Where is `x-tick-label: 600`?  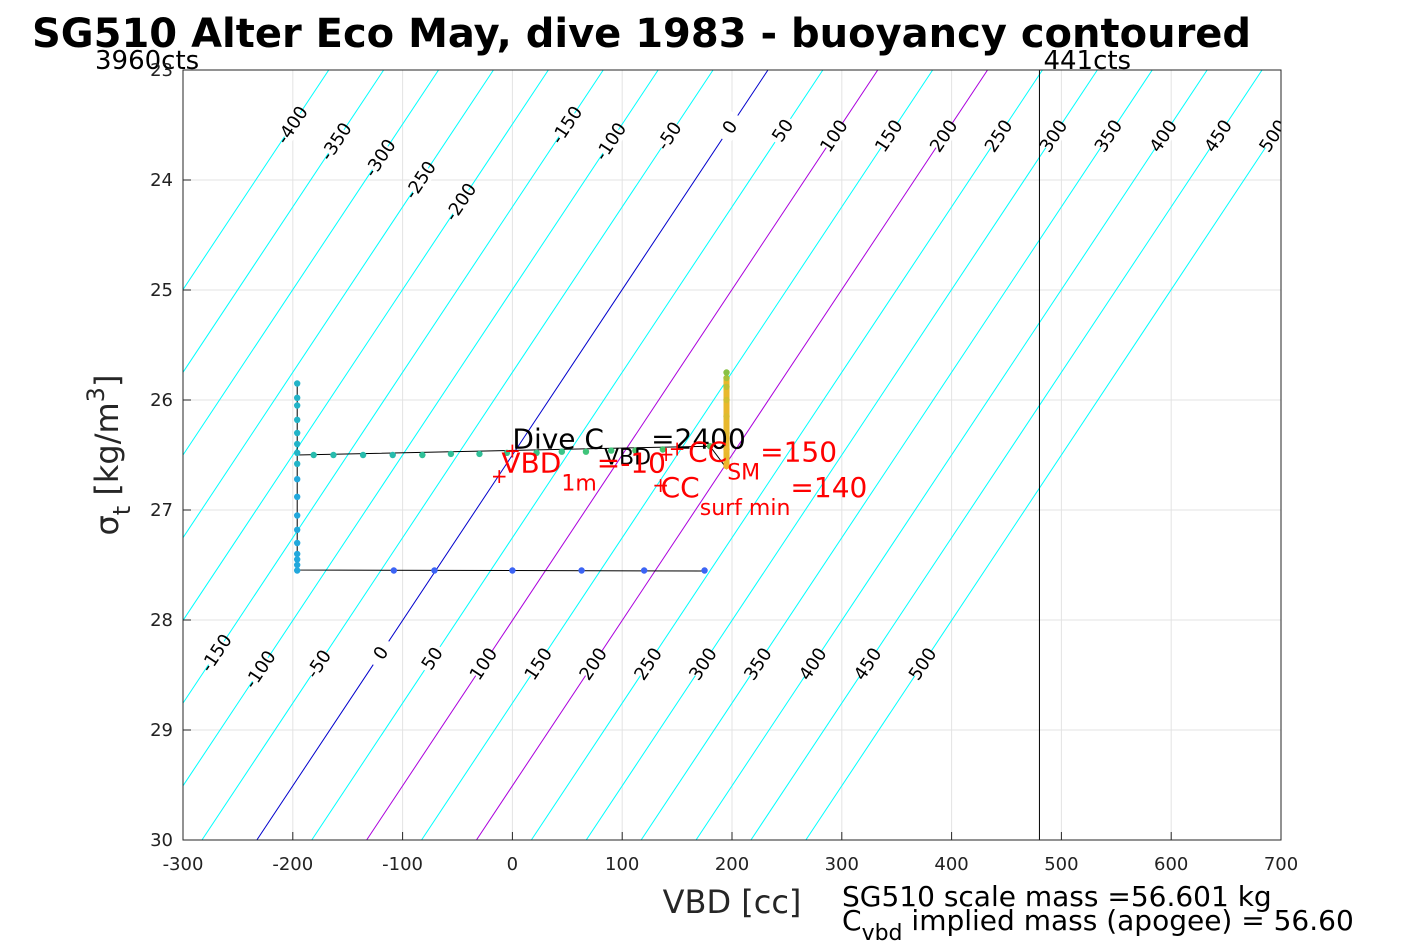 x-tick-label: 600 is located at coordinates (1171, 864).